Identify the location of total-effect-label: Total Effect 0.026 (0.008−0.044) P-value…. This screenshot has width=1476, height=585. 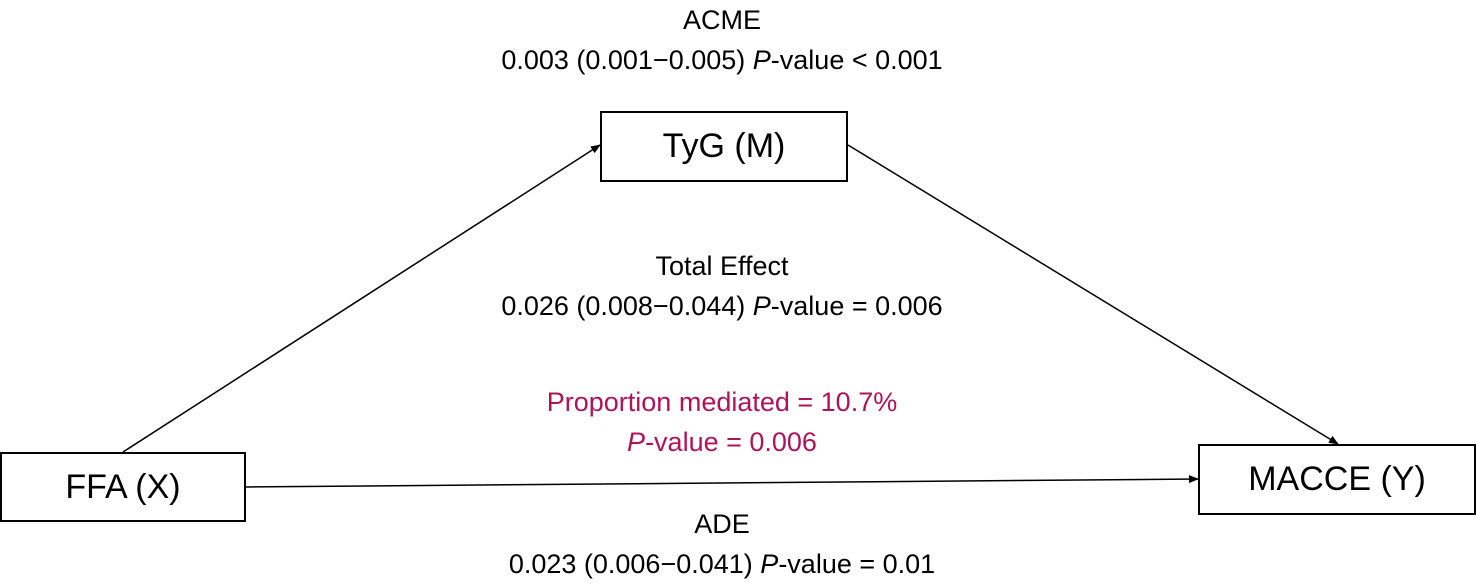
(722, 286).